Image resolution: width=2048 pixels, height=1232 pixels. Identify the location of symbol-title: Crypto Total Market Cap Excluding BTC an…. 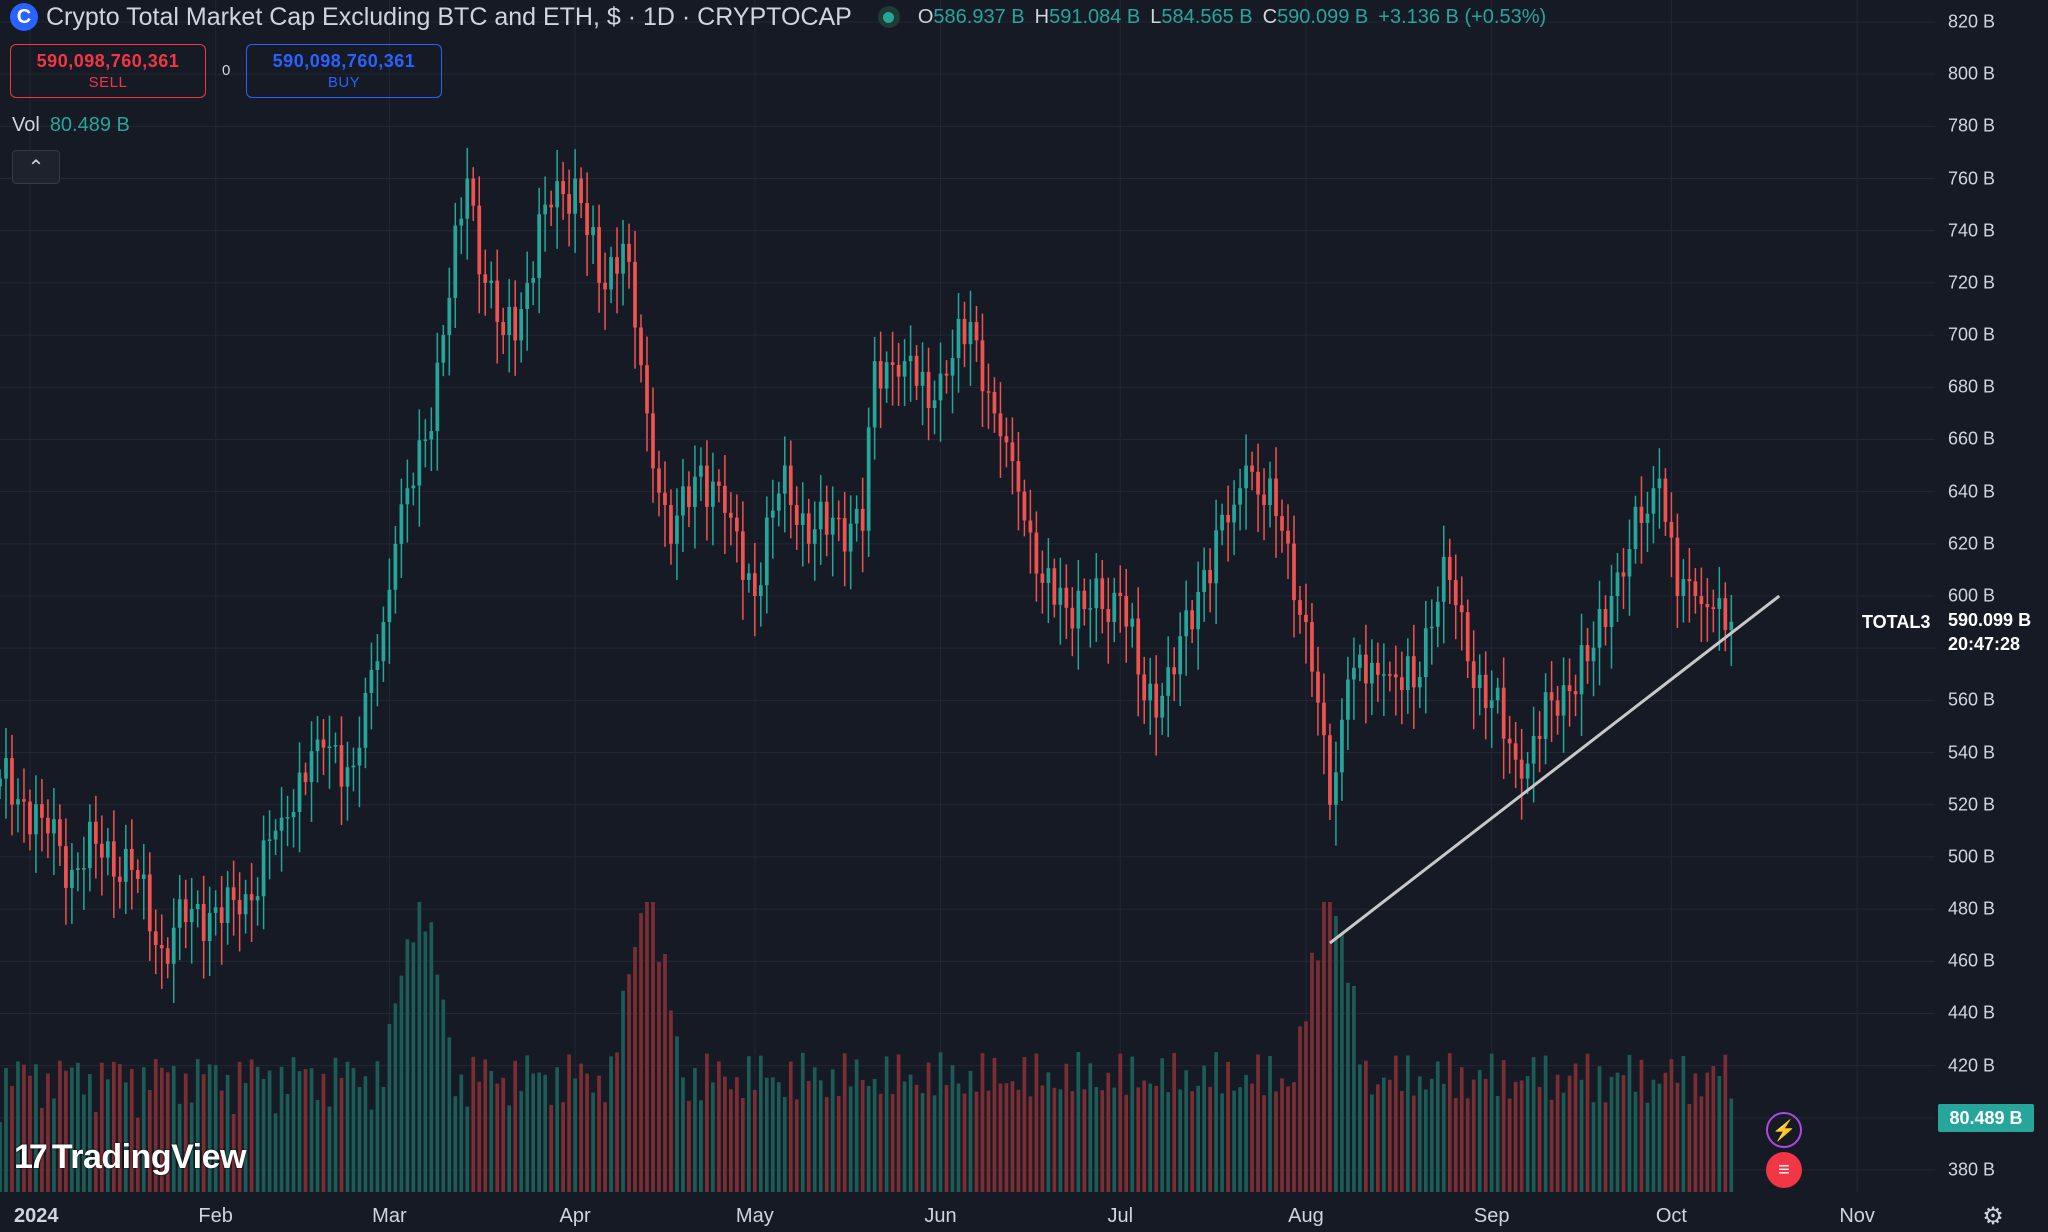
(449, 16).